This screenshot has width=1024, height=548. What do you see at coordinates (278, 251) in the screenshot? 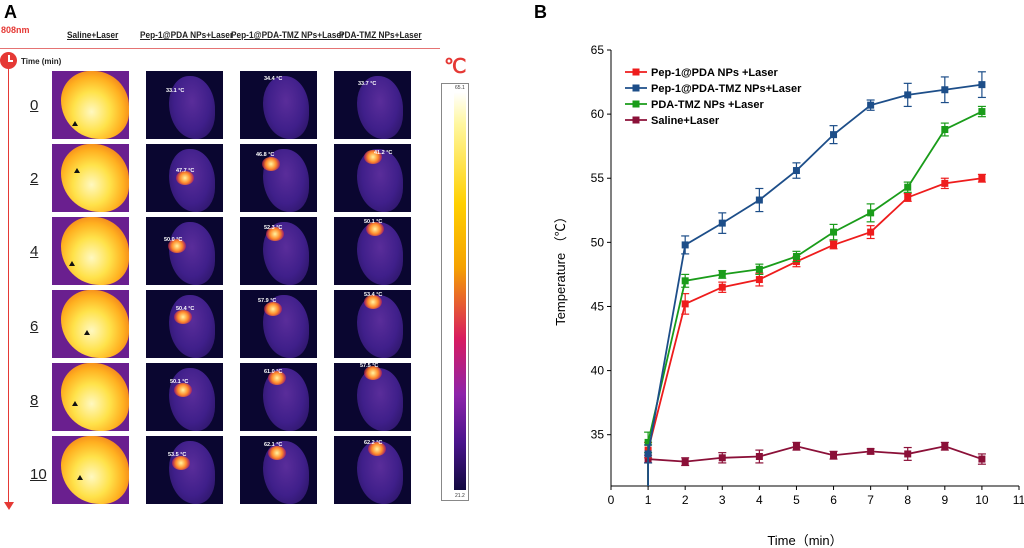
I see `thermal-image: 52.3 °C` at bounding box center [278, 251].